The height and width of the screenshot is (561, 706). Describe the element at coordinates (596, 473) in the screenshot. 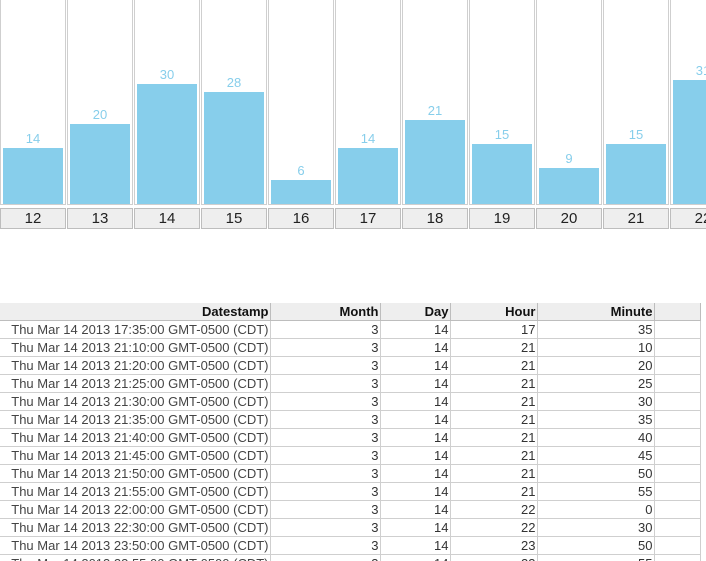

I see `table-cell: 50` at that location.